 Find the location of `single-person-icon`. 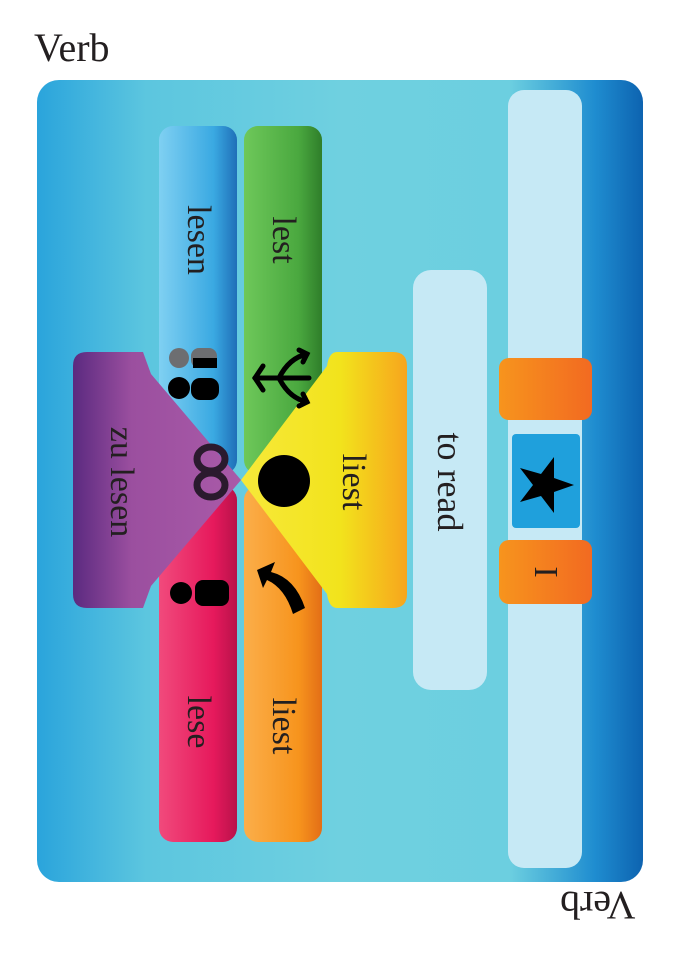

single-person-icon is located at coordinates (200, 593).